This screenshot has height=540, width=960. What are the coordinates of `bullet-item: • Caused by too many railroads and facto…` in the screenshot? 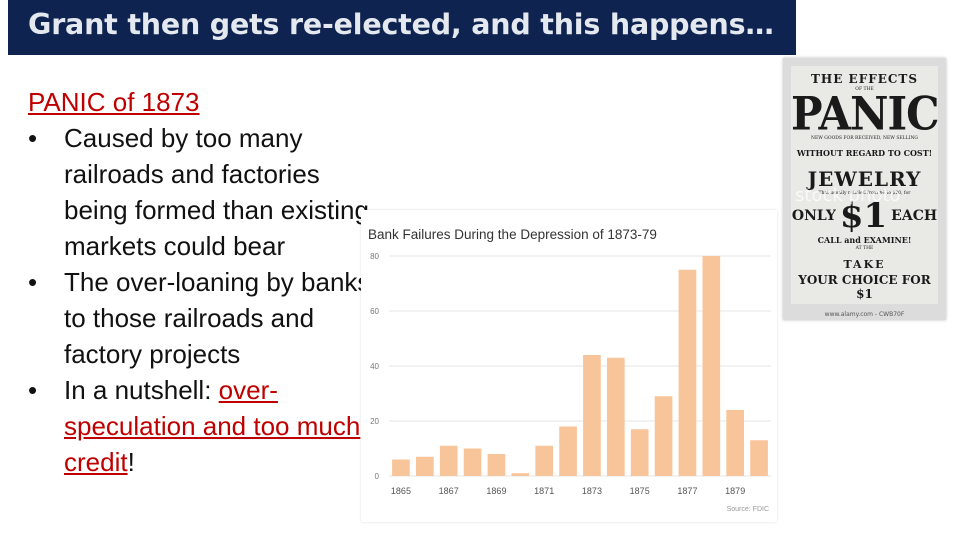 It's located at (200, 192).